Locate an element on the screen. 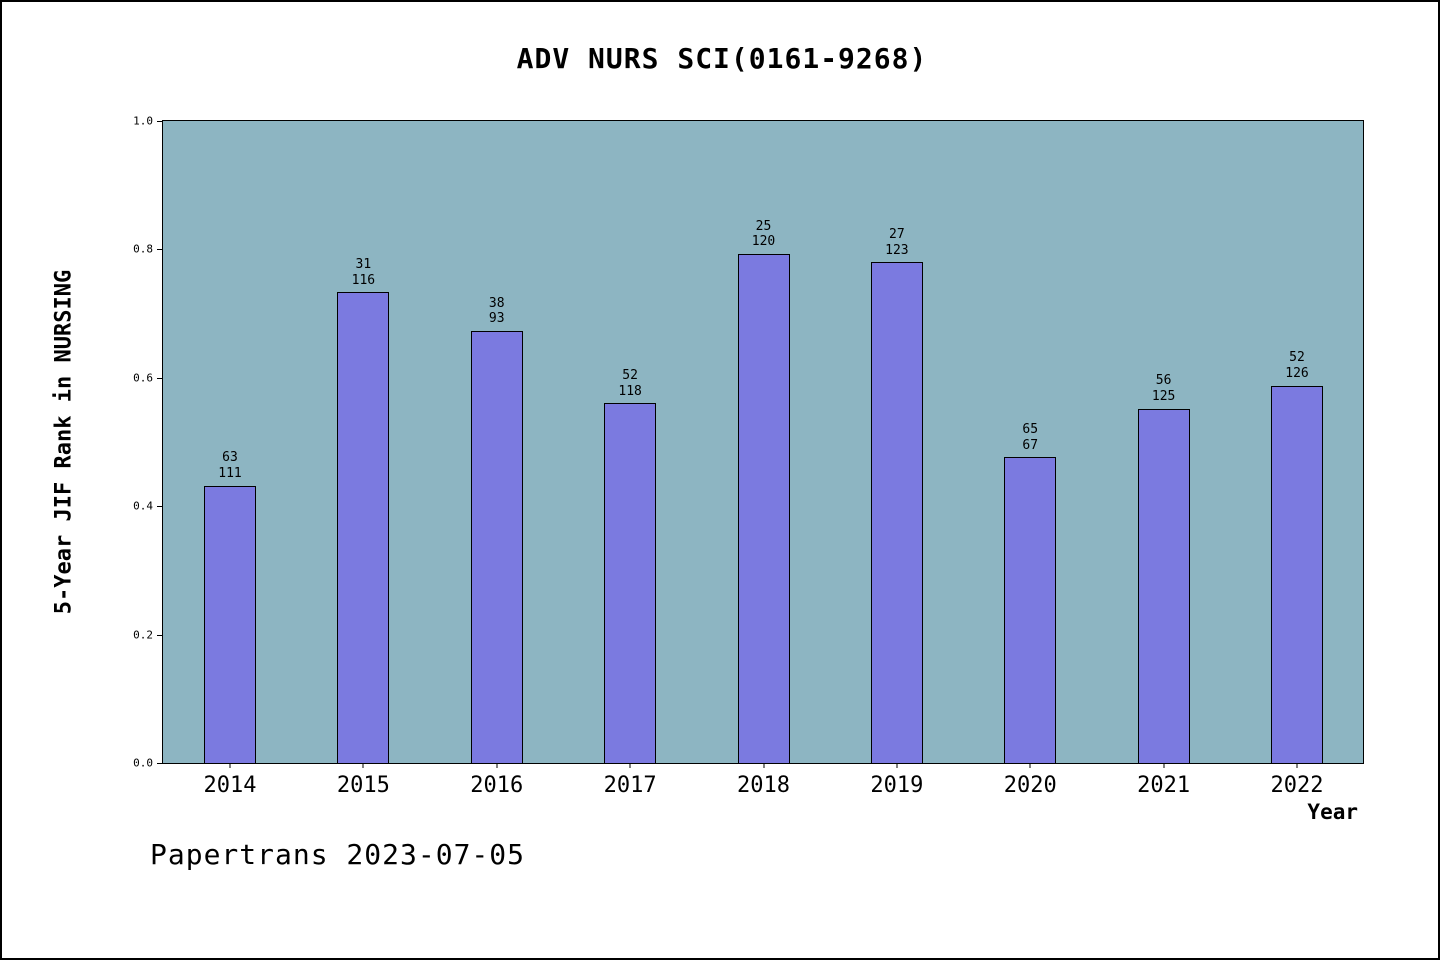 The image size is (1440, 960). y-tick-label: 0.0 is located at coordinates (143, 763).